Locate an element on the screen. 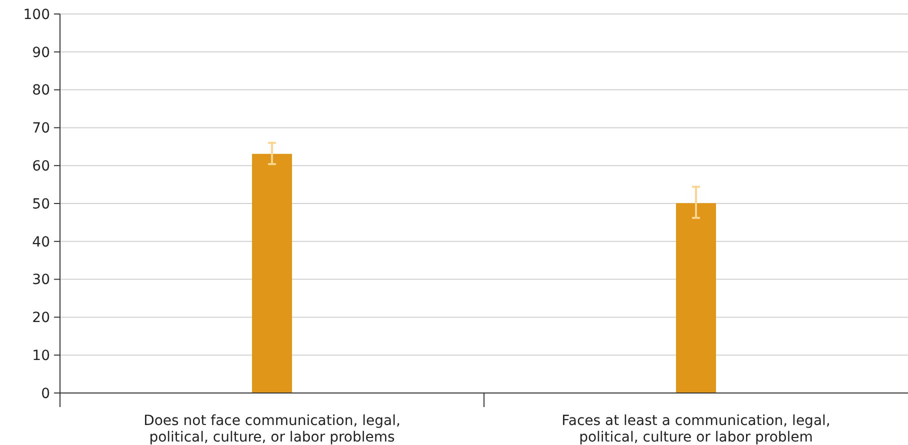  x-tick-label: Faces at least a communication, legal, political, culture or labor problem is located at coordinates (696, 429).